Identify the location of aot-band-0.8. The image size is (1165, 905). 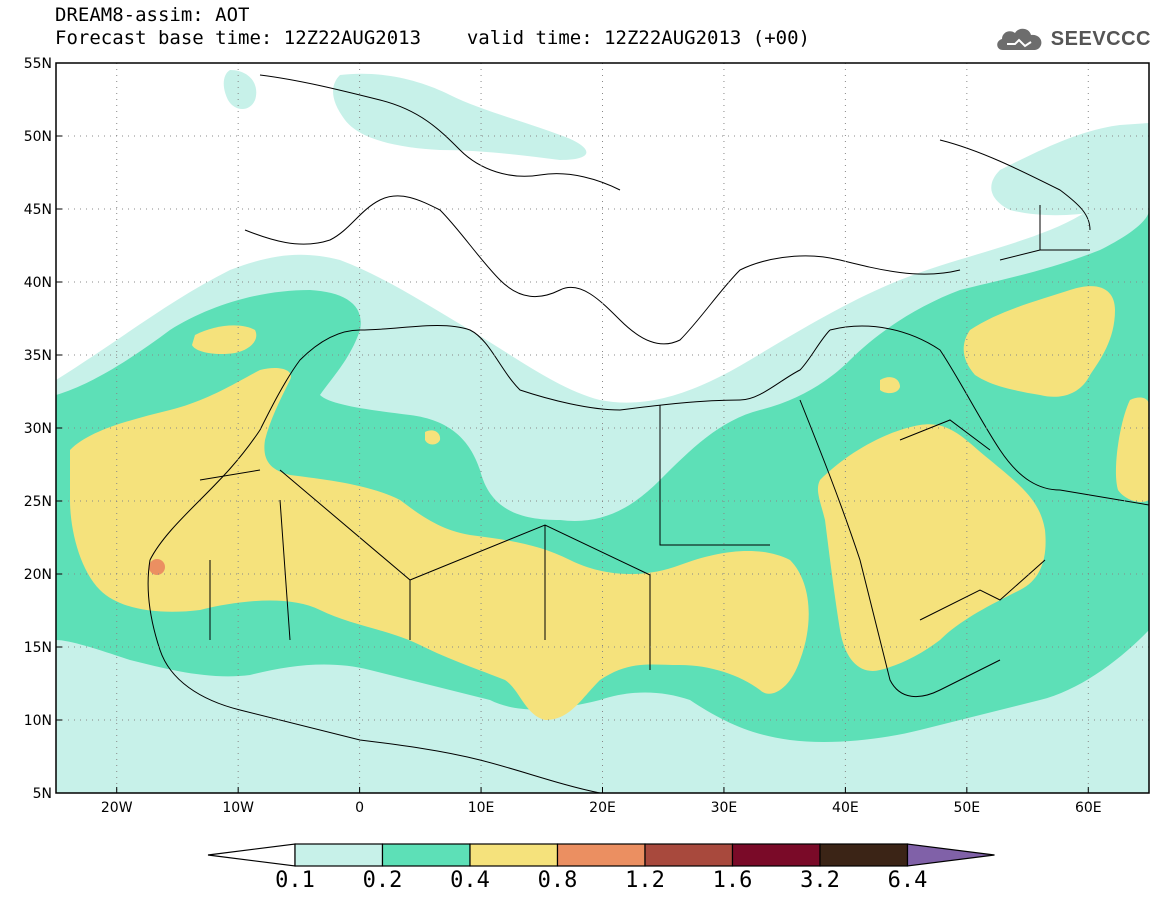
(157, 567).